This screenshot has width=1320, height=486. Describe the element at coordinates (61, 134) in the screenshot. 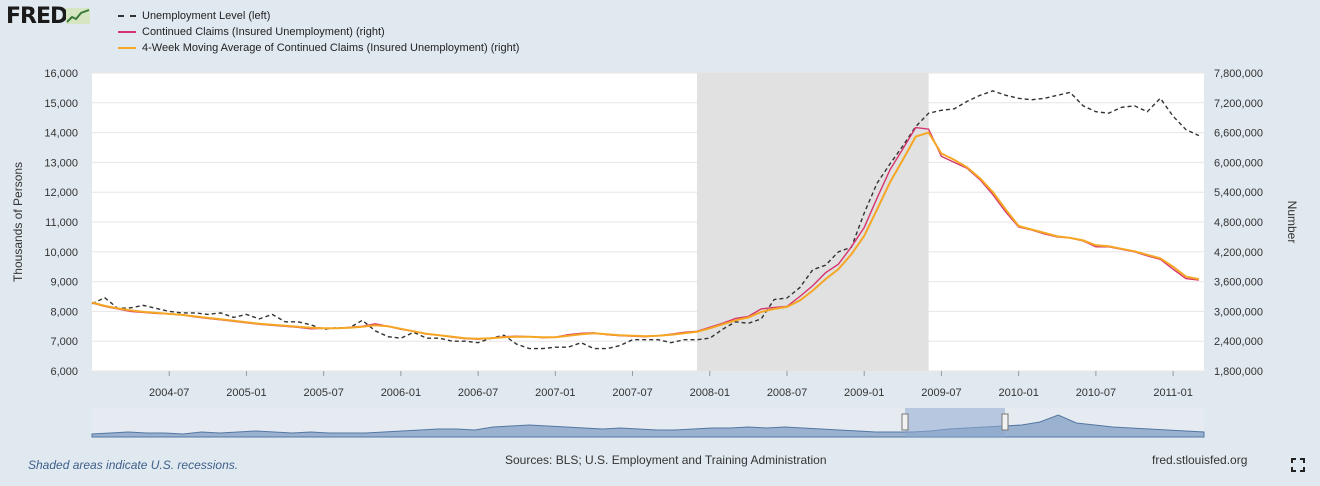

I see `y-tick-left: 14,000` at that location.